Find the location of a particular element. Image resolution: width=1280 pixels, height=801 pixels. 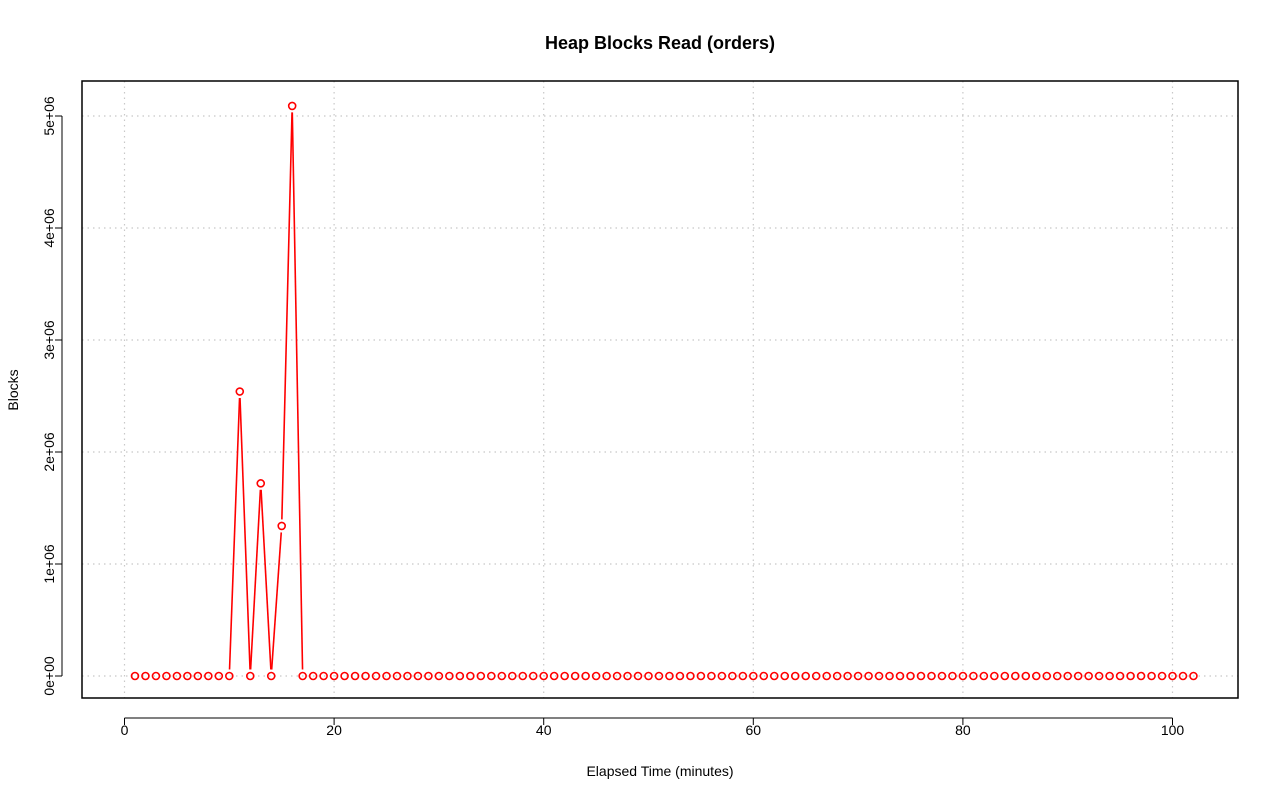

y-tick-label: 3e+06 is located at coordinates (49, 340).